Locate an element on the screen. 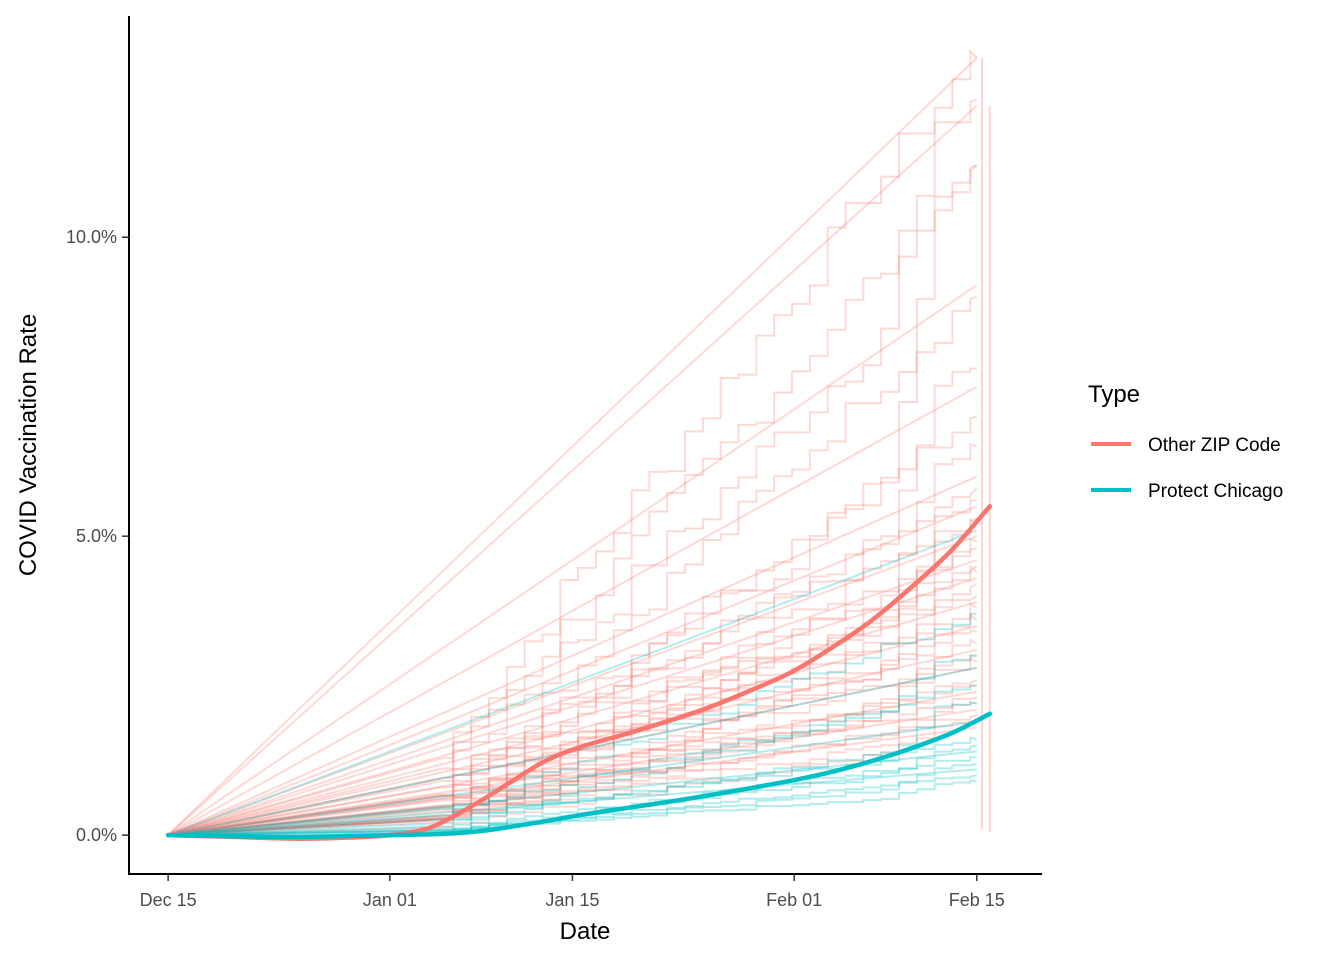  y-tick-label: 0.0% is located at coordinates (96, 835).